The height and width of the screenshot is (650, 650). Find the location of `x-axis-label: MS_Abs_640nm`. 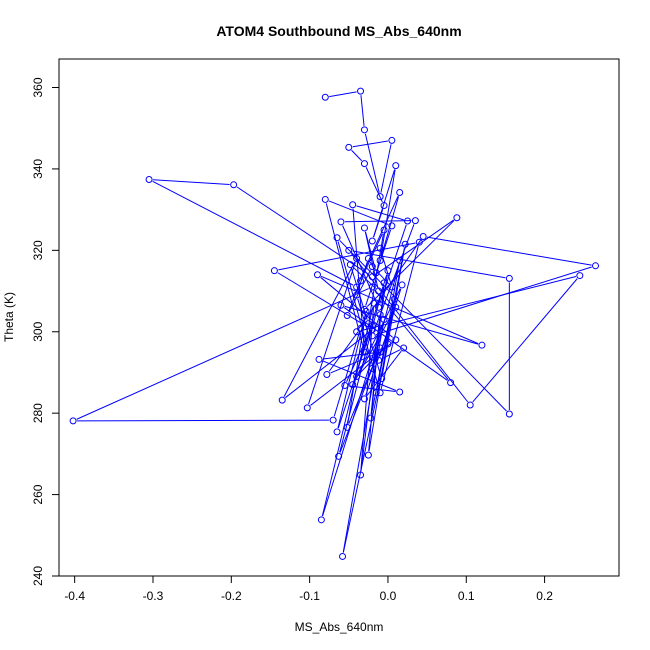

x-axis-label: MS_Abs_640nm is located at coordinates (339, 627).